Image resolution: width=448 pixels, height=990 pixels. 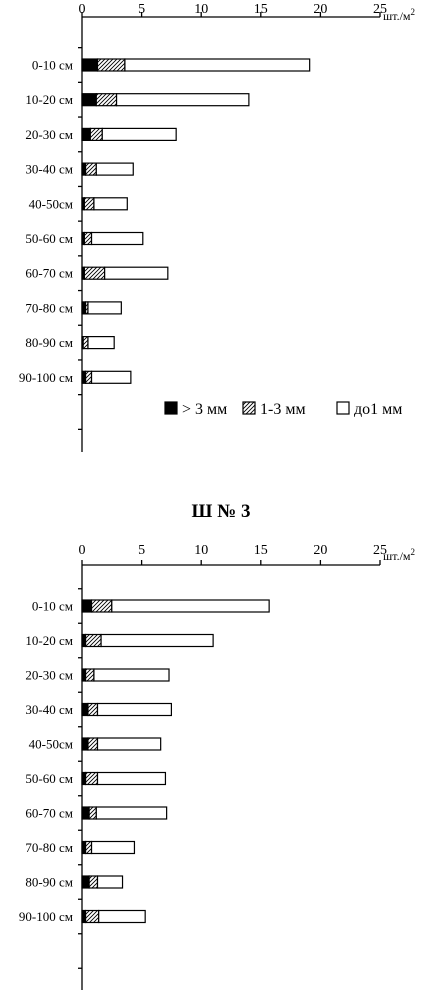 I want to click on legend: > 3 мм 1-3 мм до1 мм, so click(x=283, y=409).